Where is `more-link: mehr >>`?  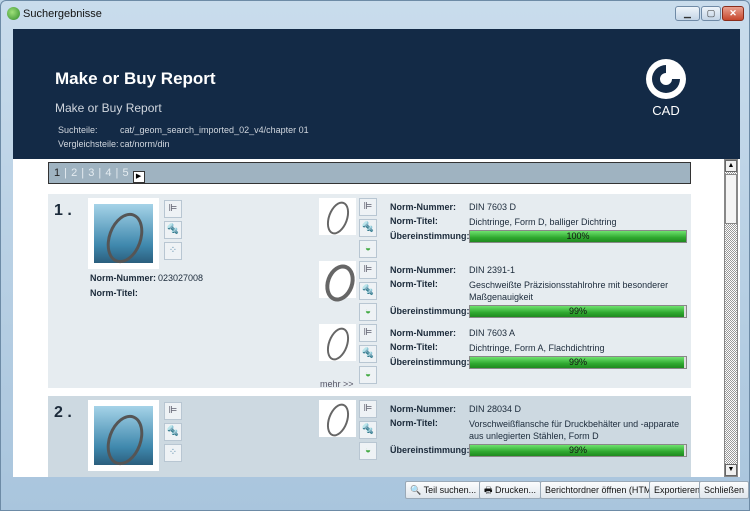 more-link: mehr >> is located at coordinates (337, 384).